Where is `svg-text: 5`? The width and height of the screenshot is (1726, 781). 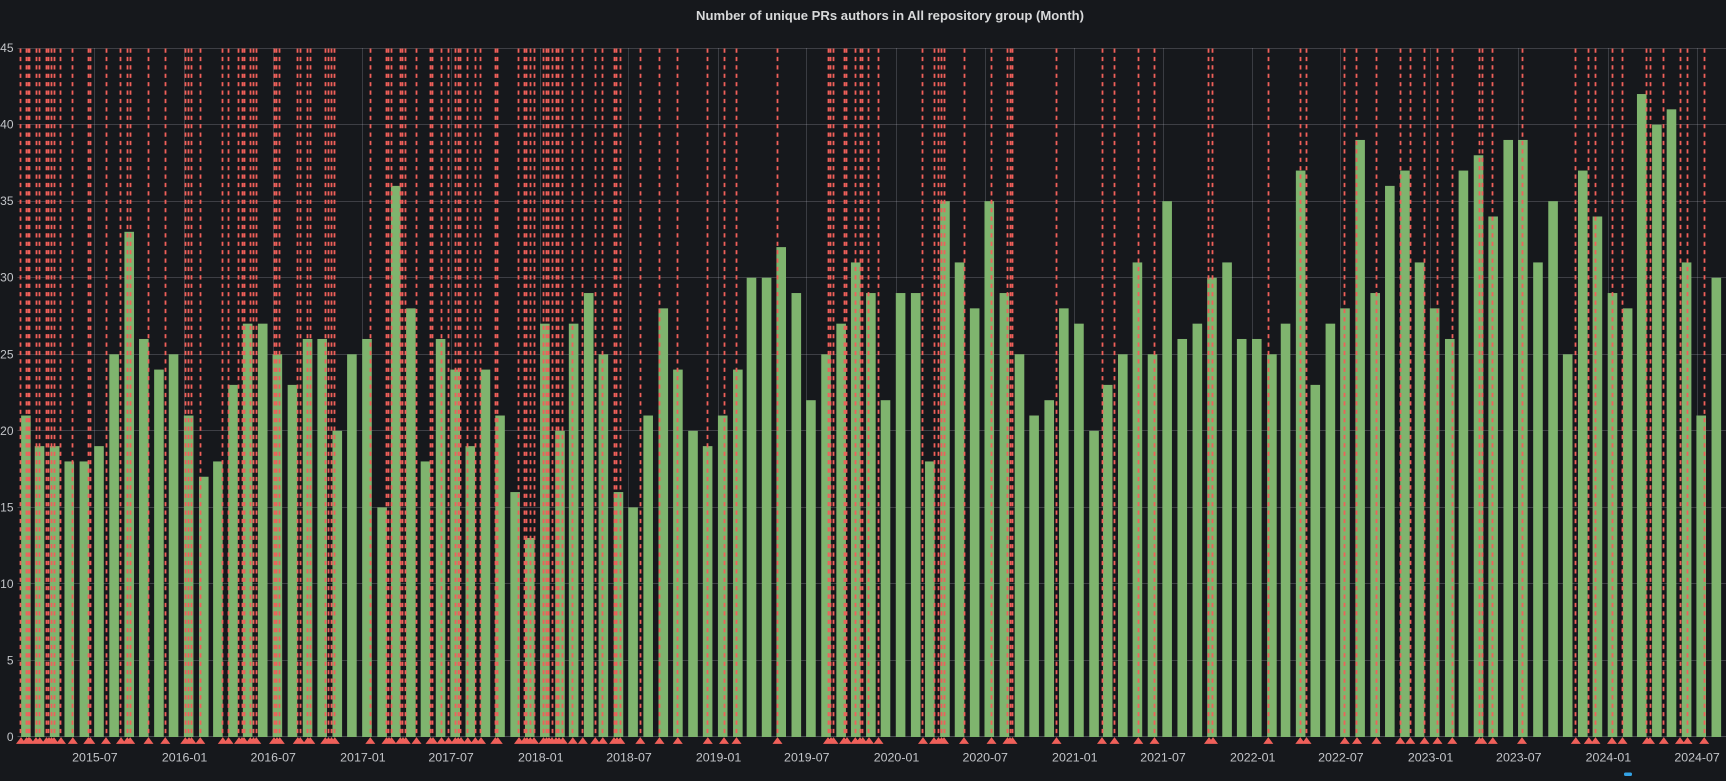
svg-text: 5 is located at coordinates (10, 661).